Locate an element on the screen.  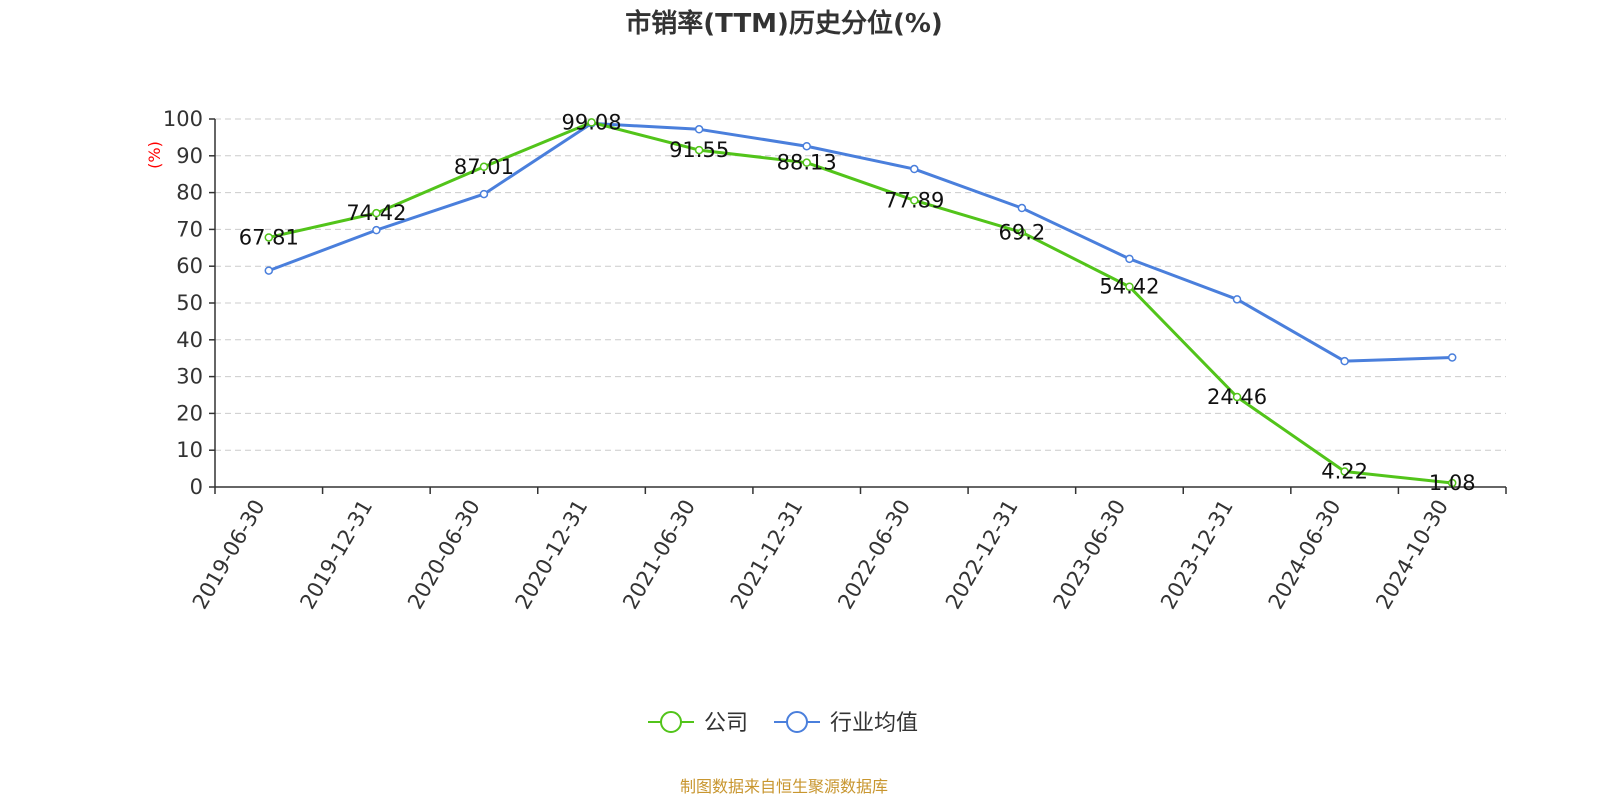
chart-title: 市销率(TTM)历史分位(%) is located at coordinates (784, 23).